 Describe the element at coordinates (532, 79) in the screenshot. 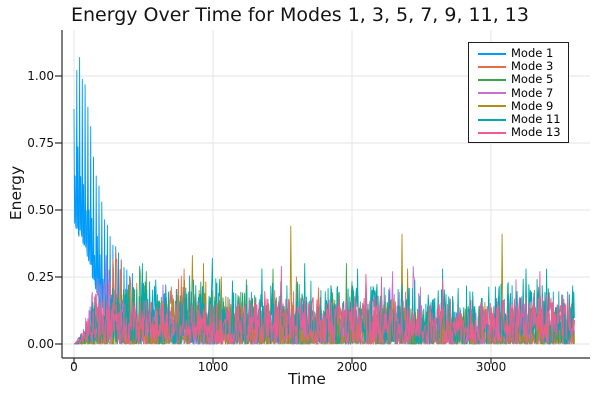

I see `legend-label: Mode 5` at that location.